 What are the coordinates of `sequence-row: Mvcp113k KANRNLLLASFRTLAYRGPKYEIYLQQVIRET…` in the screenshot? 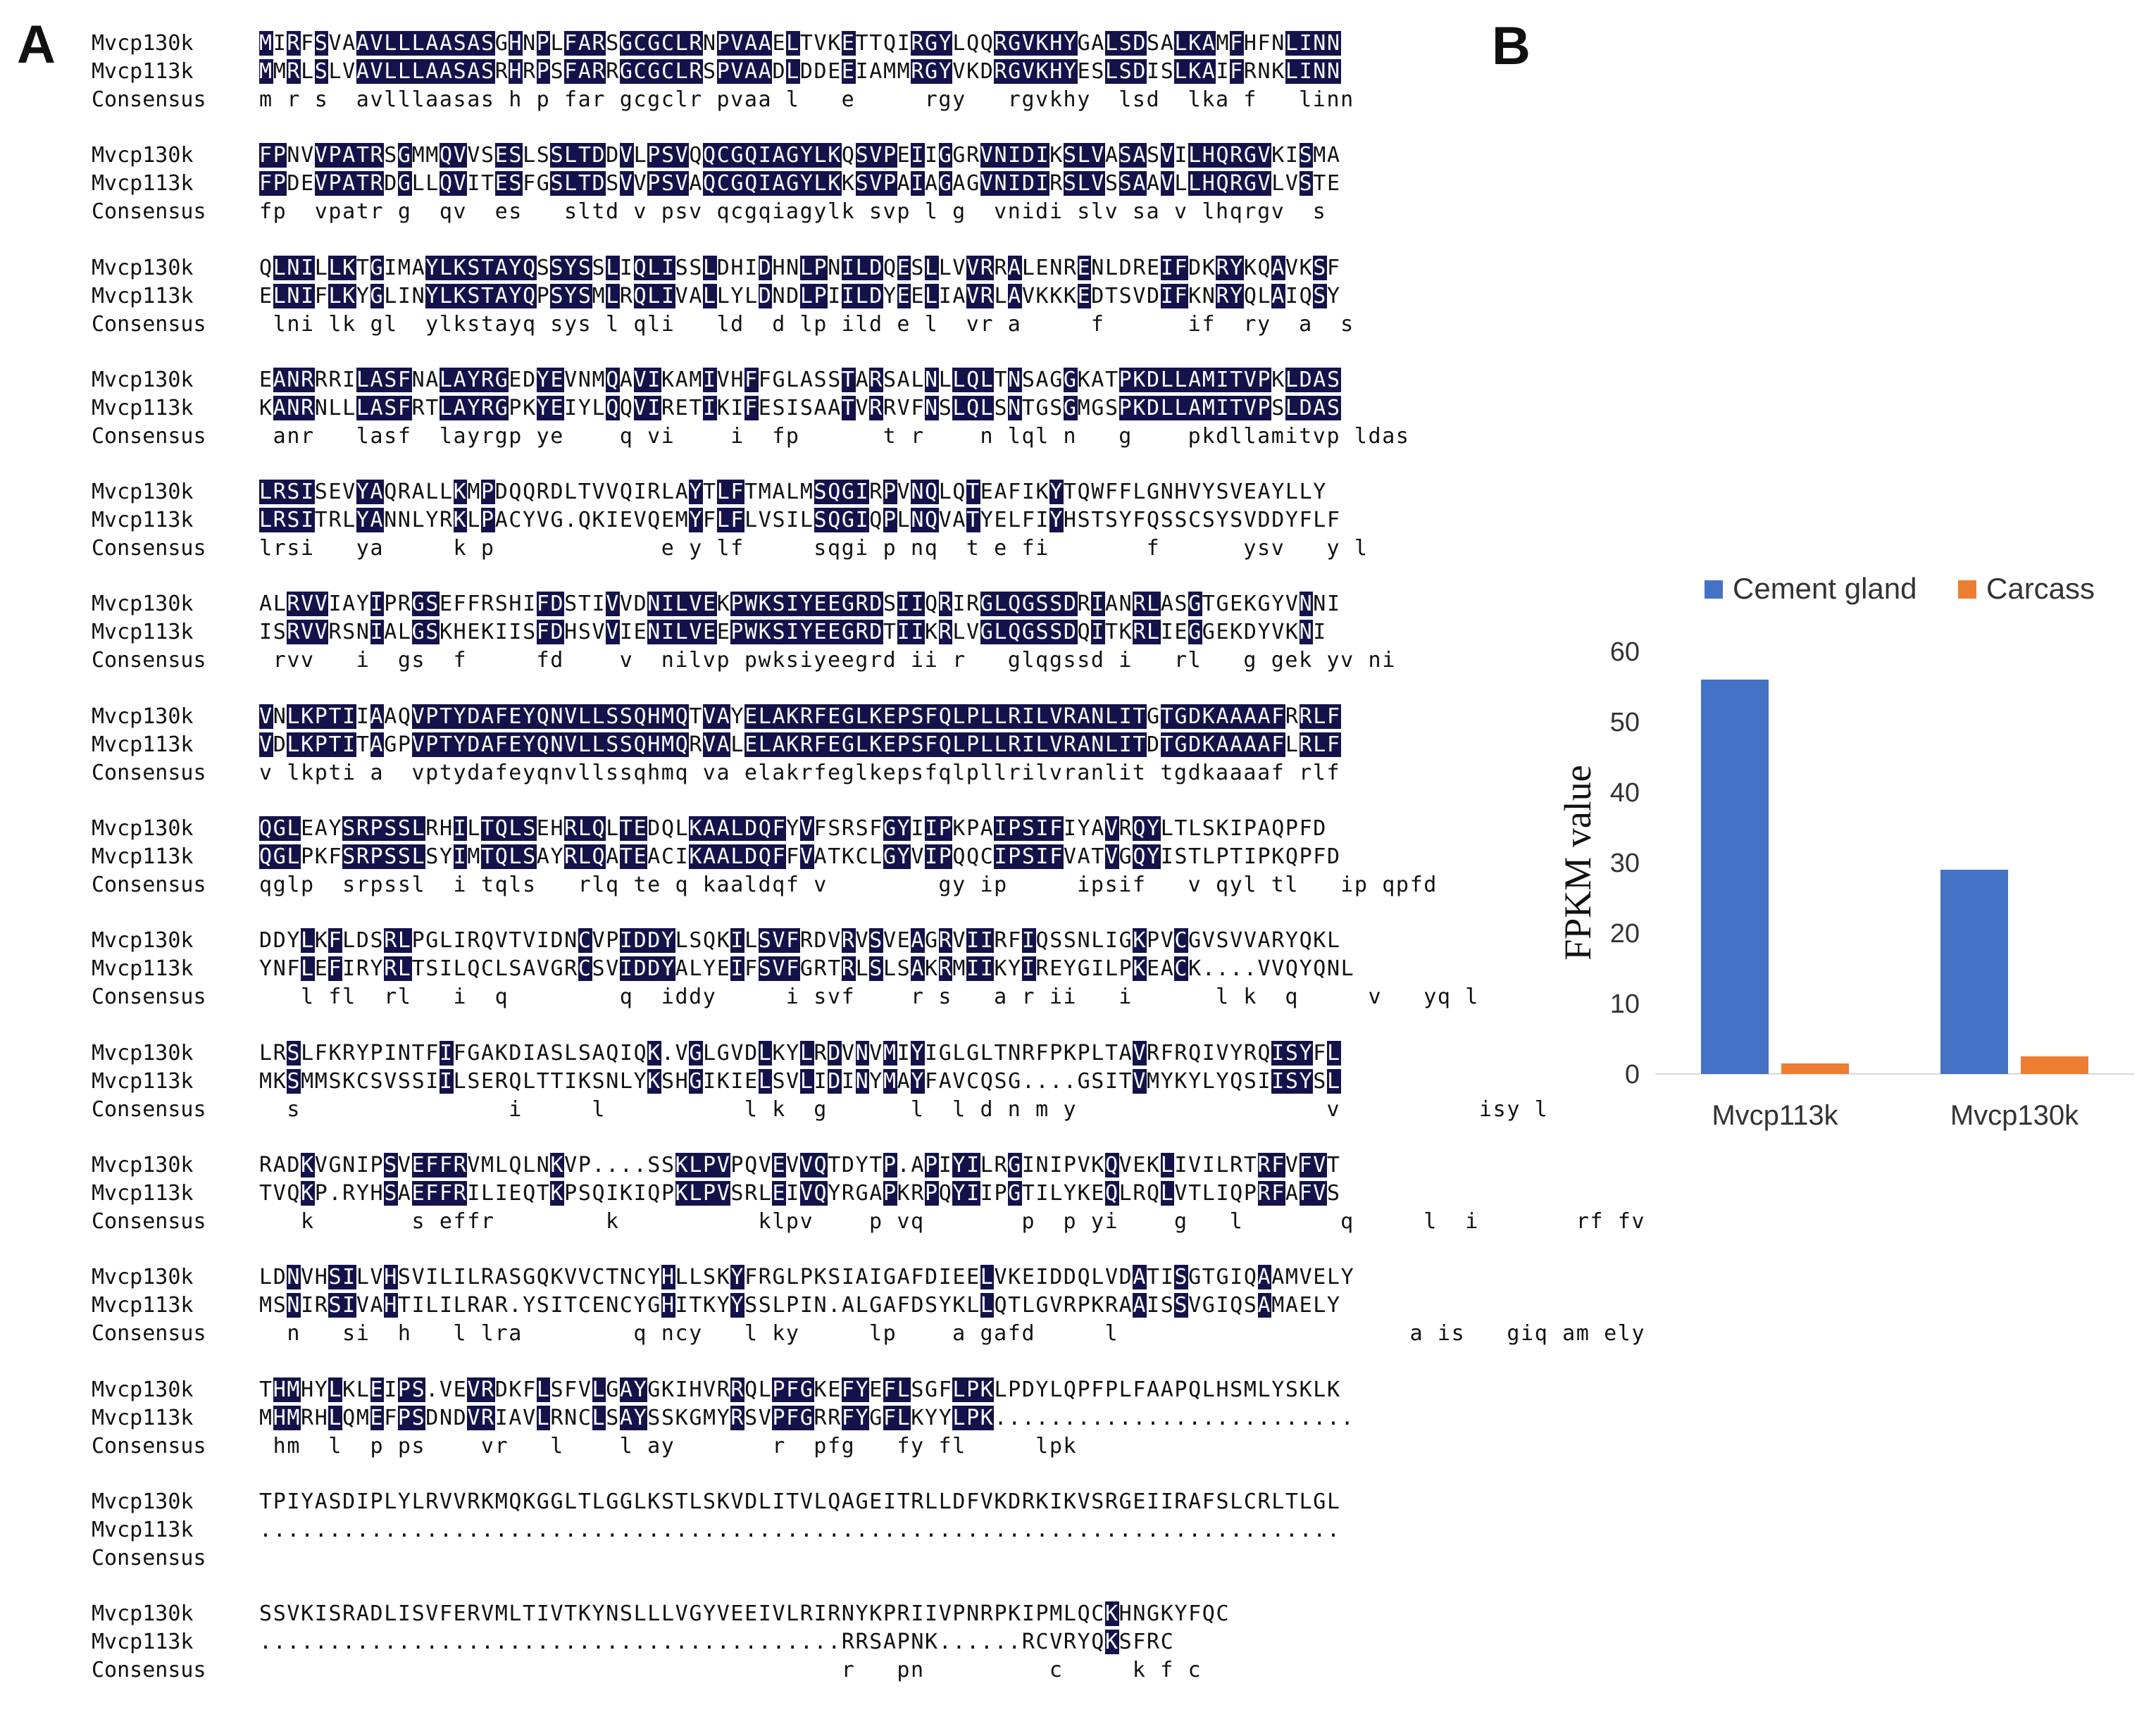 It's located at (716, 408).